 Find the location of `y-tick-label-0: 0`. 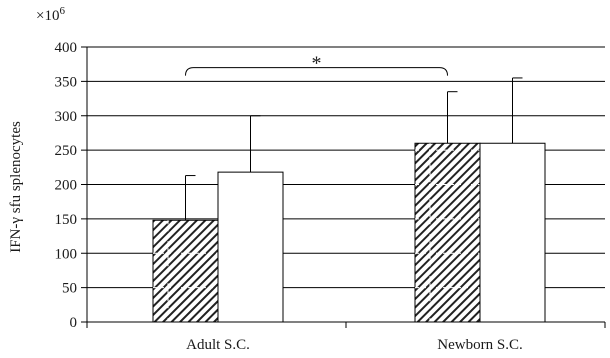

y-tick-label-0: 0 is located at coordinates (74, 323).